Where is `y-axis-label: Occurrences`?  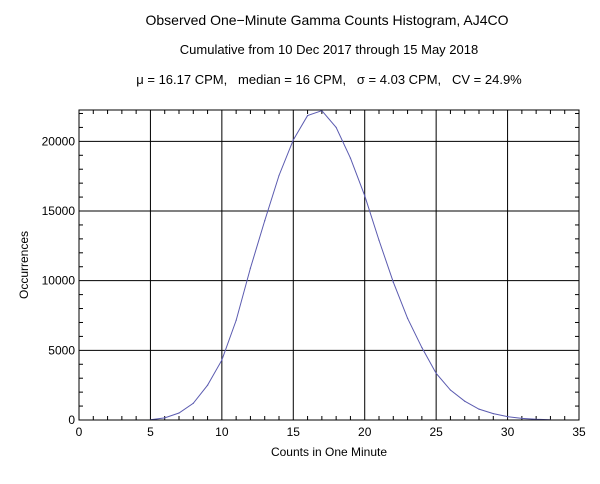
y-axis-label: Occurrences is located at coordinates (24, 265).